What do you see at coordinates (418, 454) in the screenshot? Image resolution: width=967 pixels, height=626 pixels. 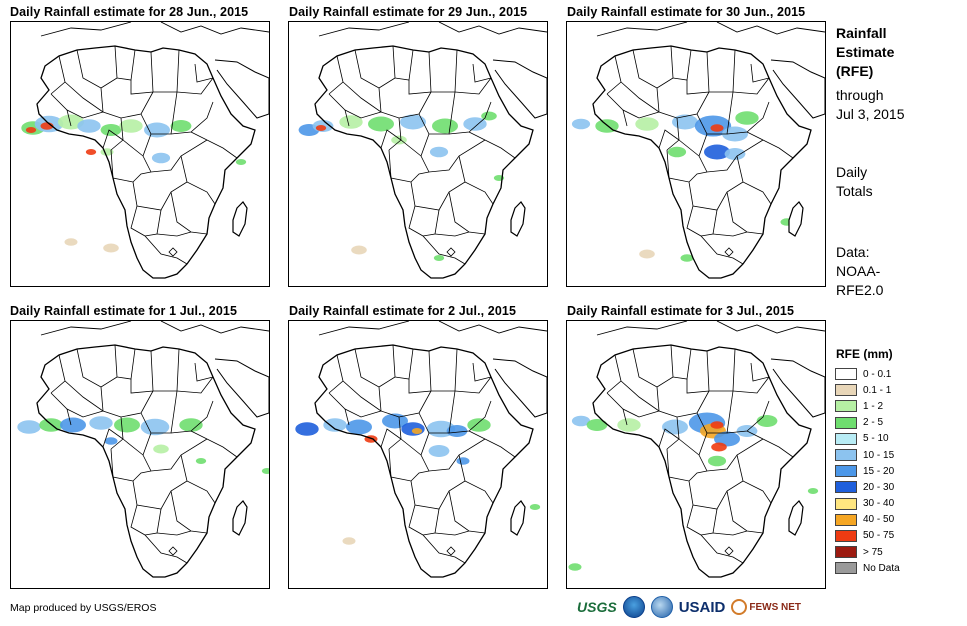 I see `map-frame` at bounding box center [418, 454].